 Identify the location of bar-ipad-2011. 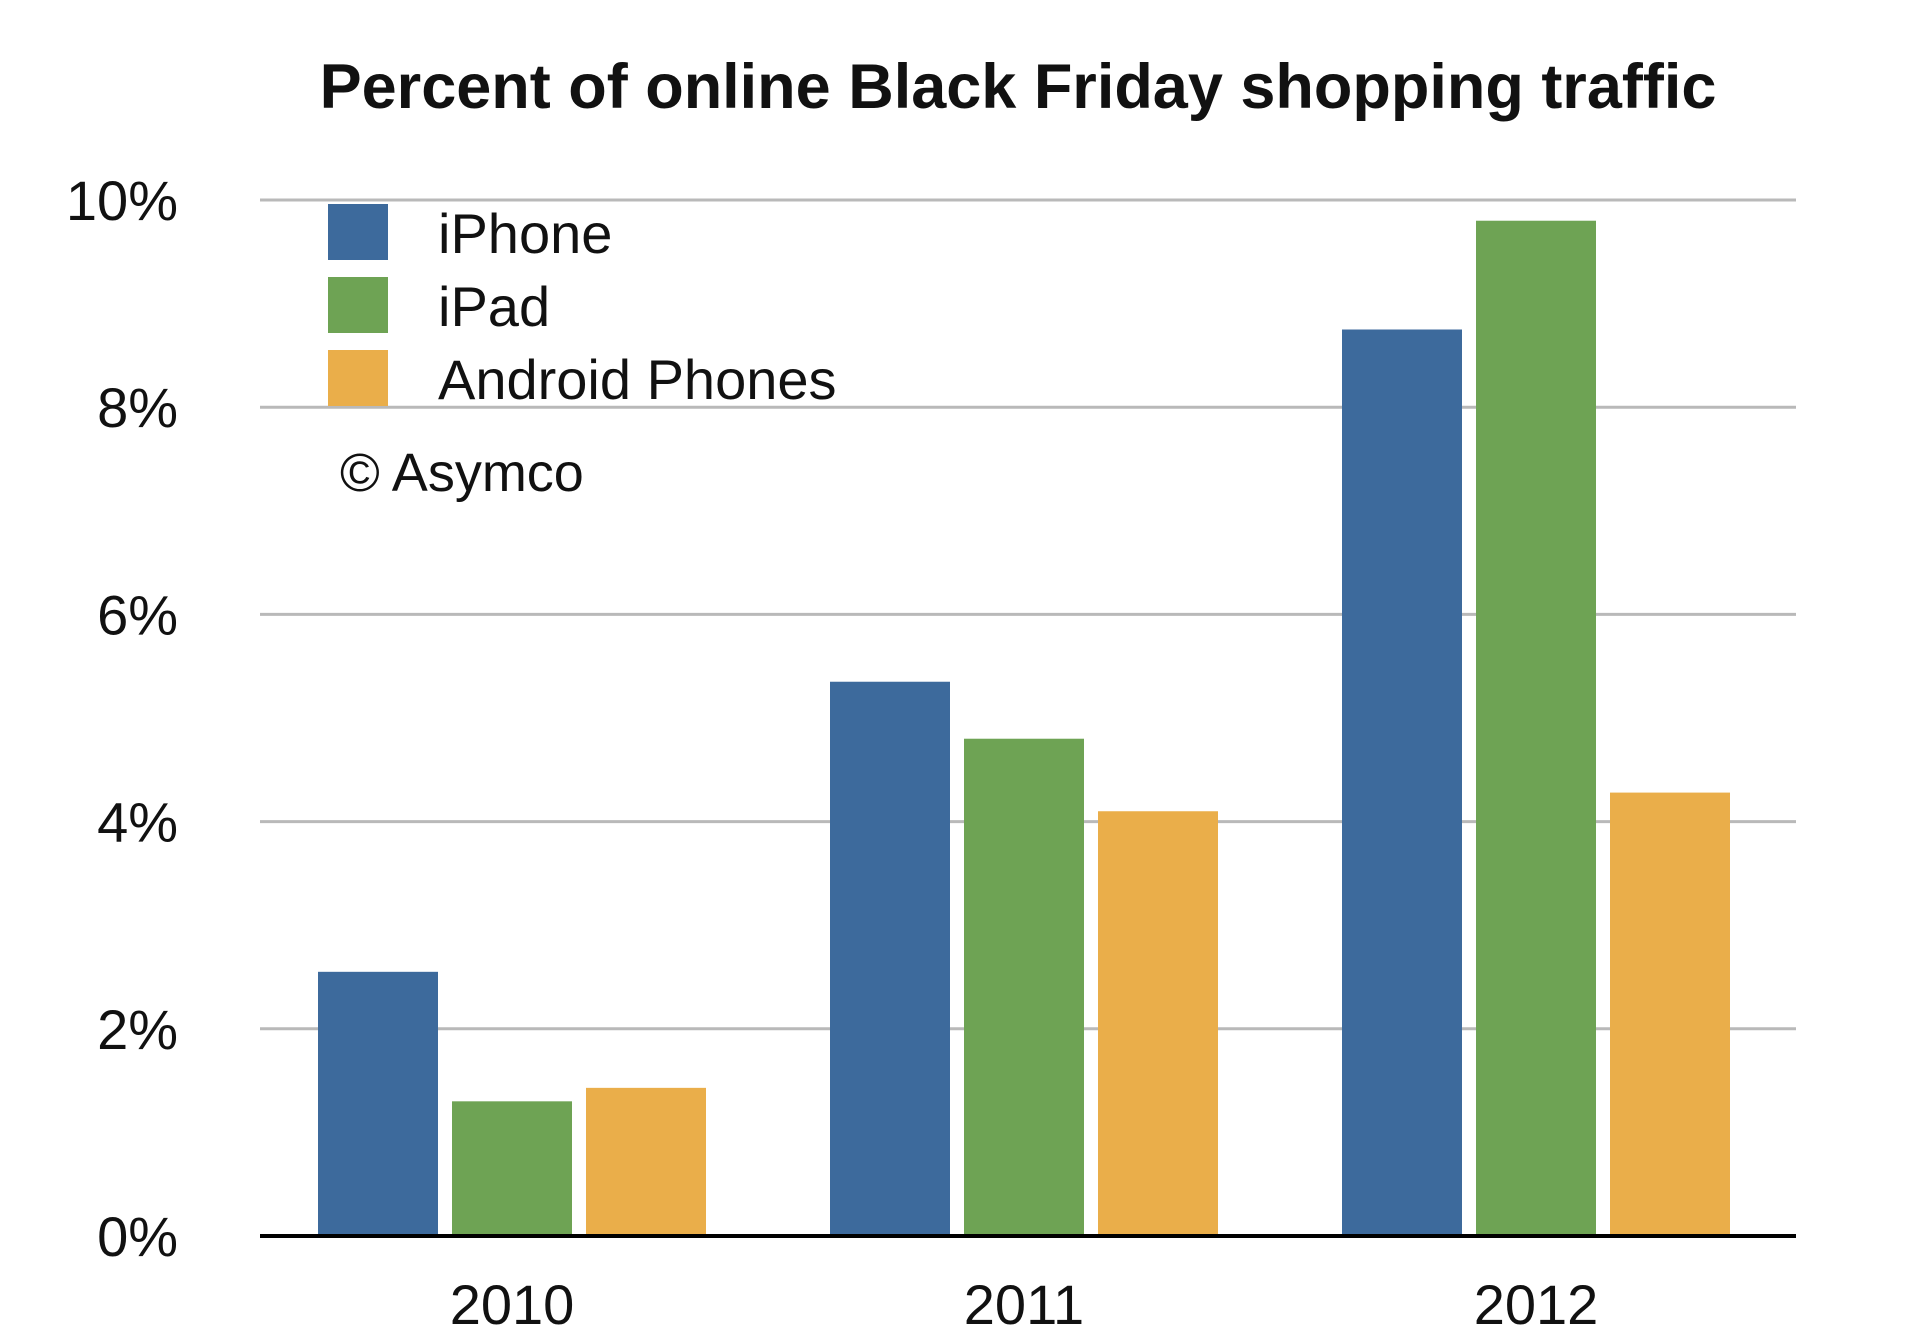
(1024, 987).